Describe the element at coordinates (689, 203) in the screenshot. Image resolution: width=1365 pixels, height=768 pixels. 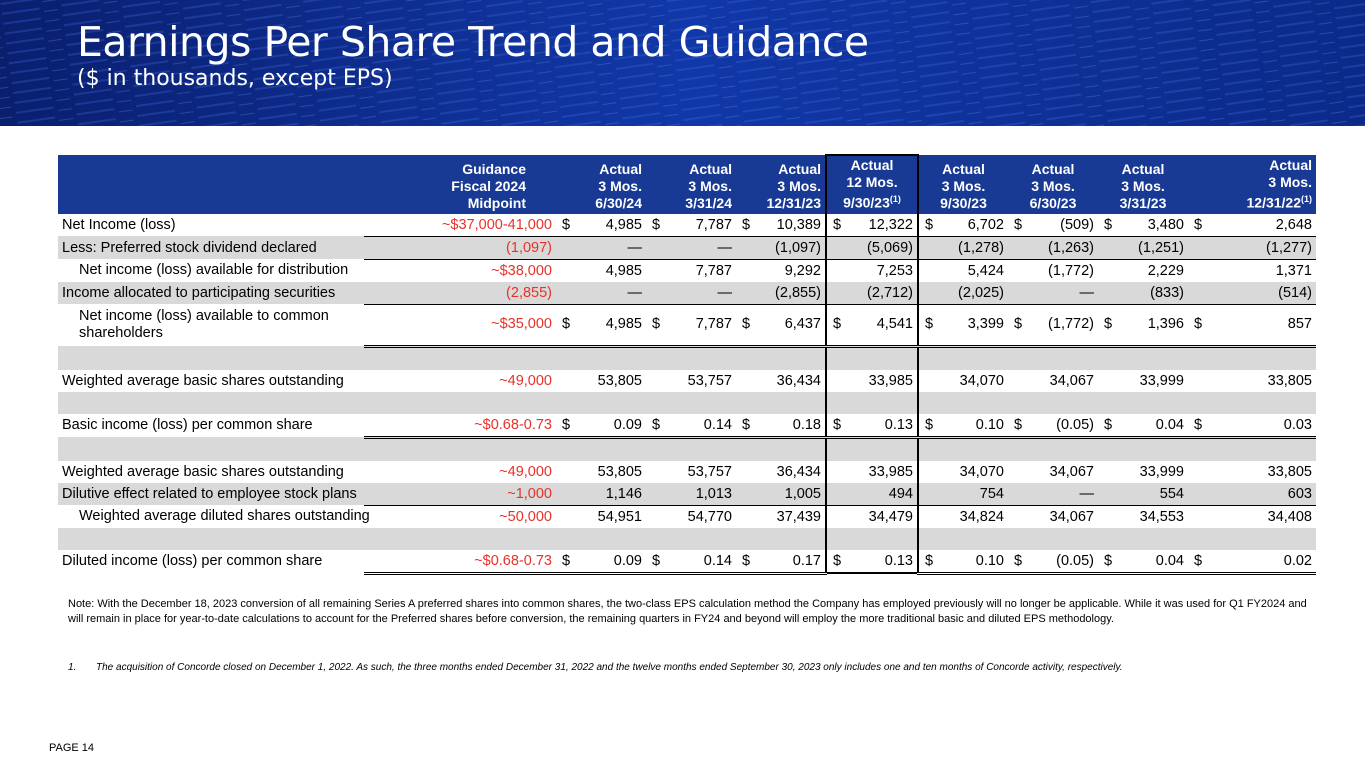
I see `column-header-line: 3/31/24` at that location.